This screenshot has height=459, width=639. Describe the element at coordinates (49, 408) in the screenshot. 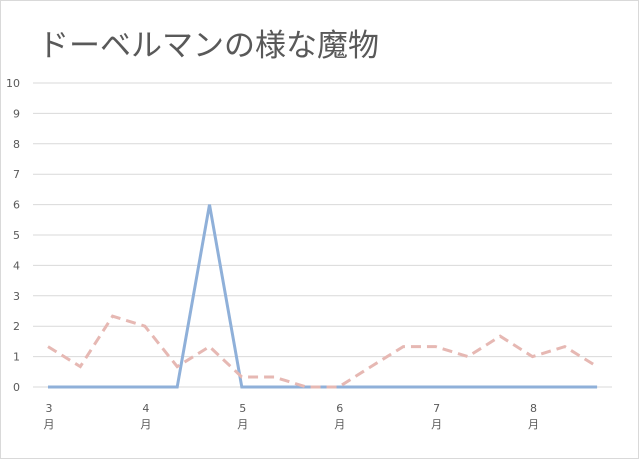

I see `x-tick-label: 3` at that location.